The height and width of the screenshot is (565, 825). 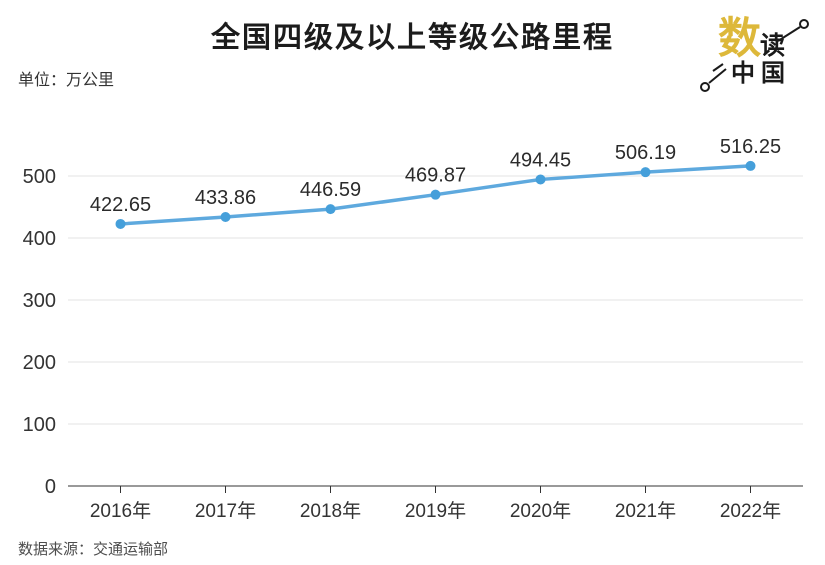 What do you see at coordinates (39, 425) in the screenshot?
I see `y-axis-label: 100` at bounding box center [39, 425].